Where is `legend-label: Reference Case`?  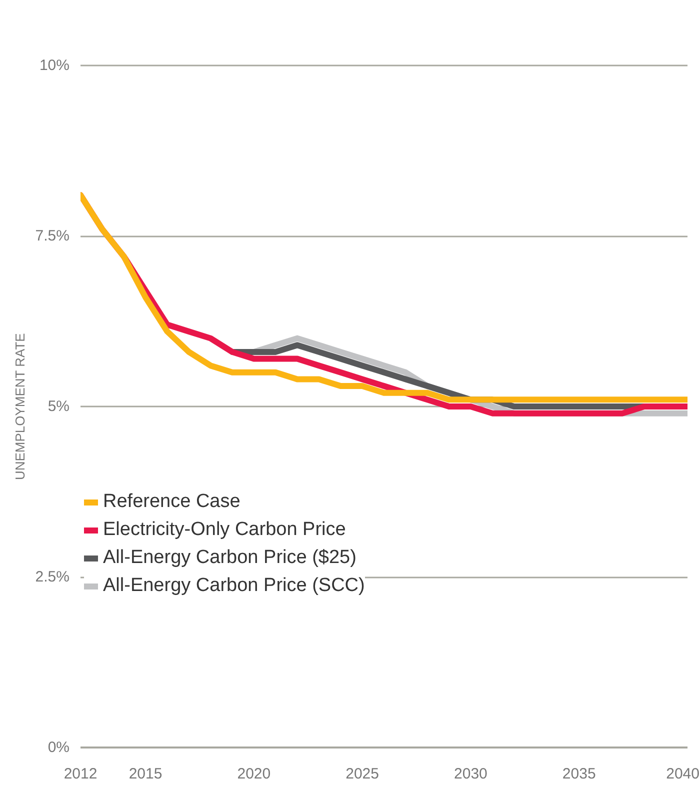 legend-label: Reference Case is located at coordinates (171, 502).